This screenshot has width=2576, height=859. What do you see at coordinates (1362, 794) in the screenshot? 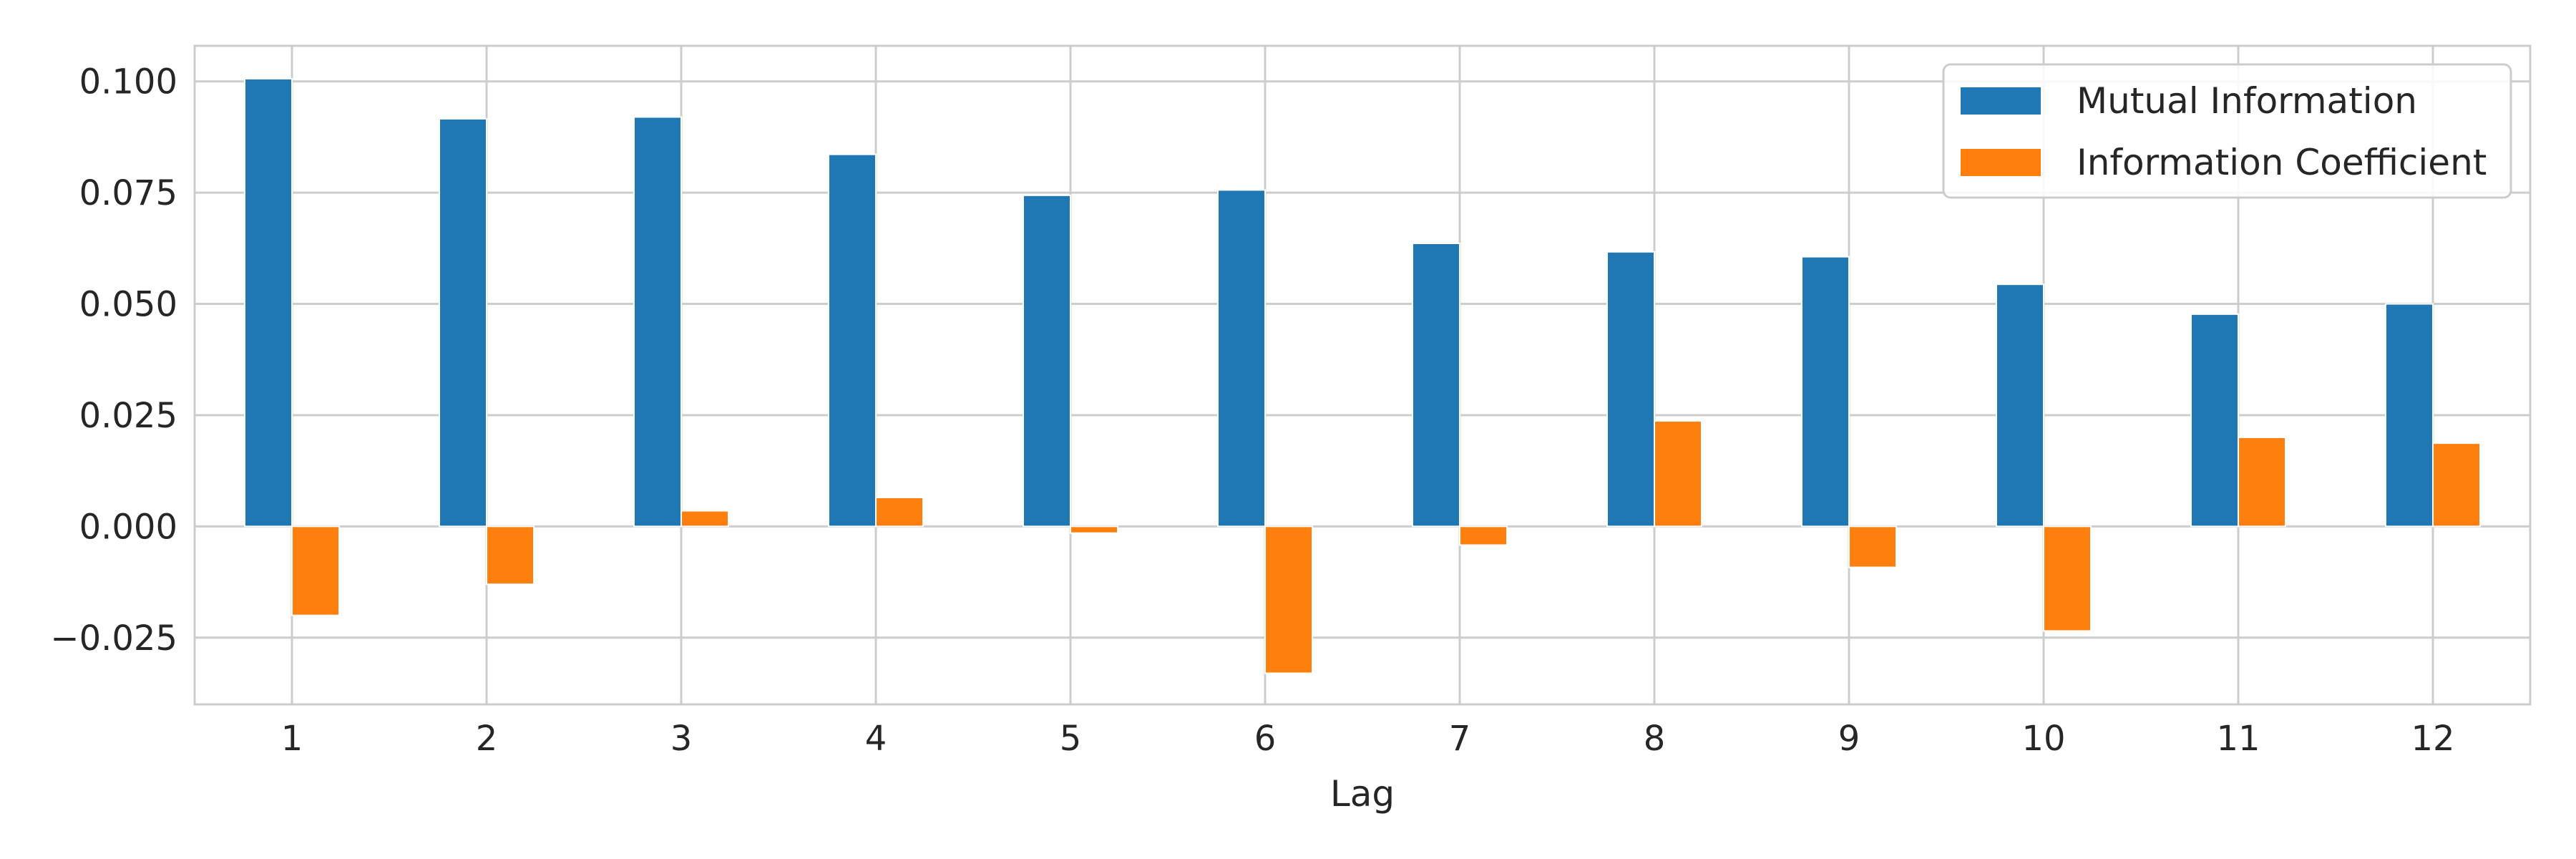
I see `x-axis-label: Lag` at bounding box center [1362, 794].